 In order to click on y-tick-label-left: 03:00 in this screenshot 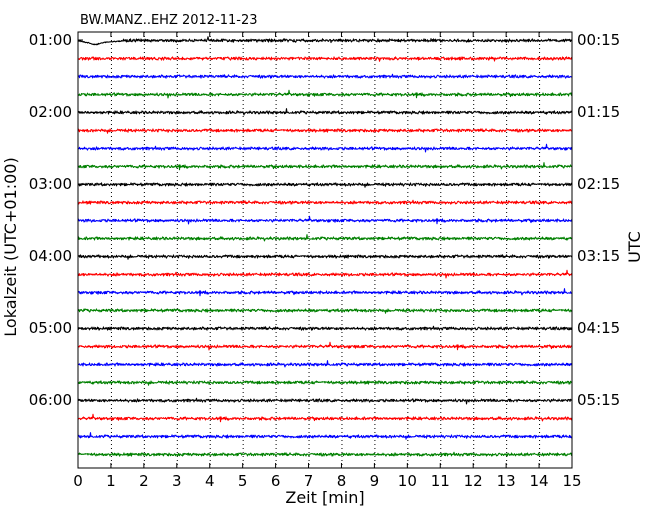, I will do `click(50, 184)`.